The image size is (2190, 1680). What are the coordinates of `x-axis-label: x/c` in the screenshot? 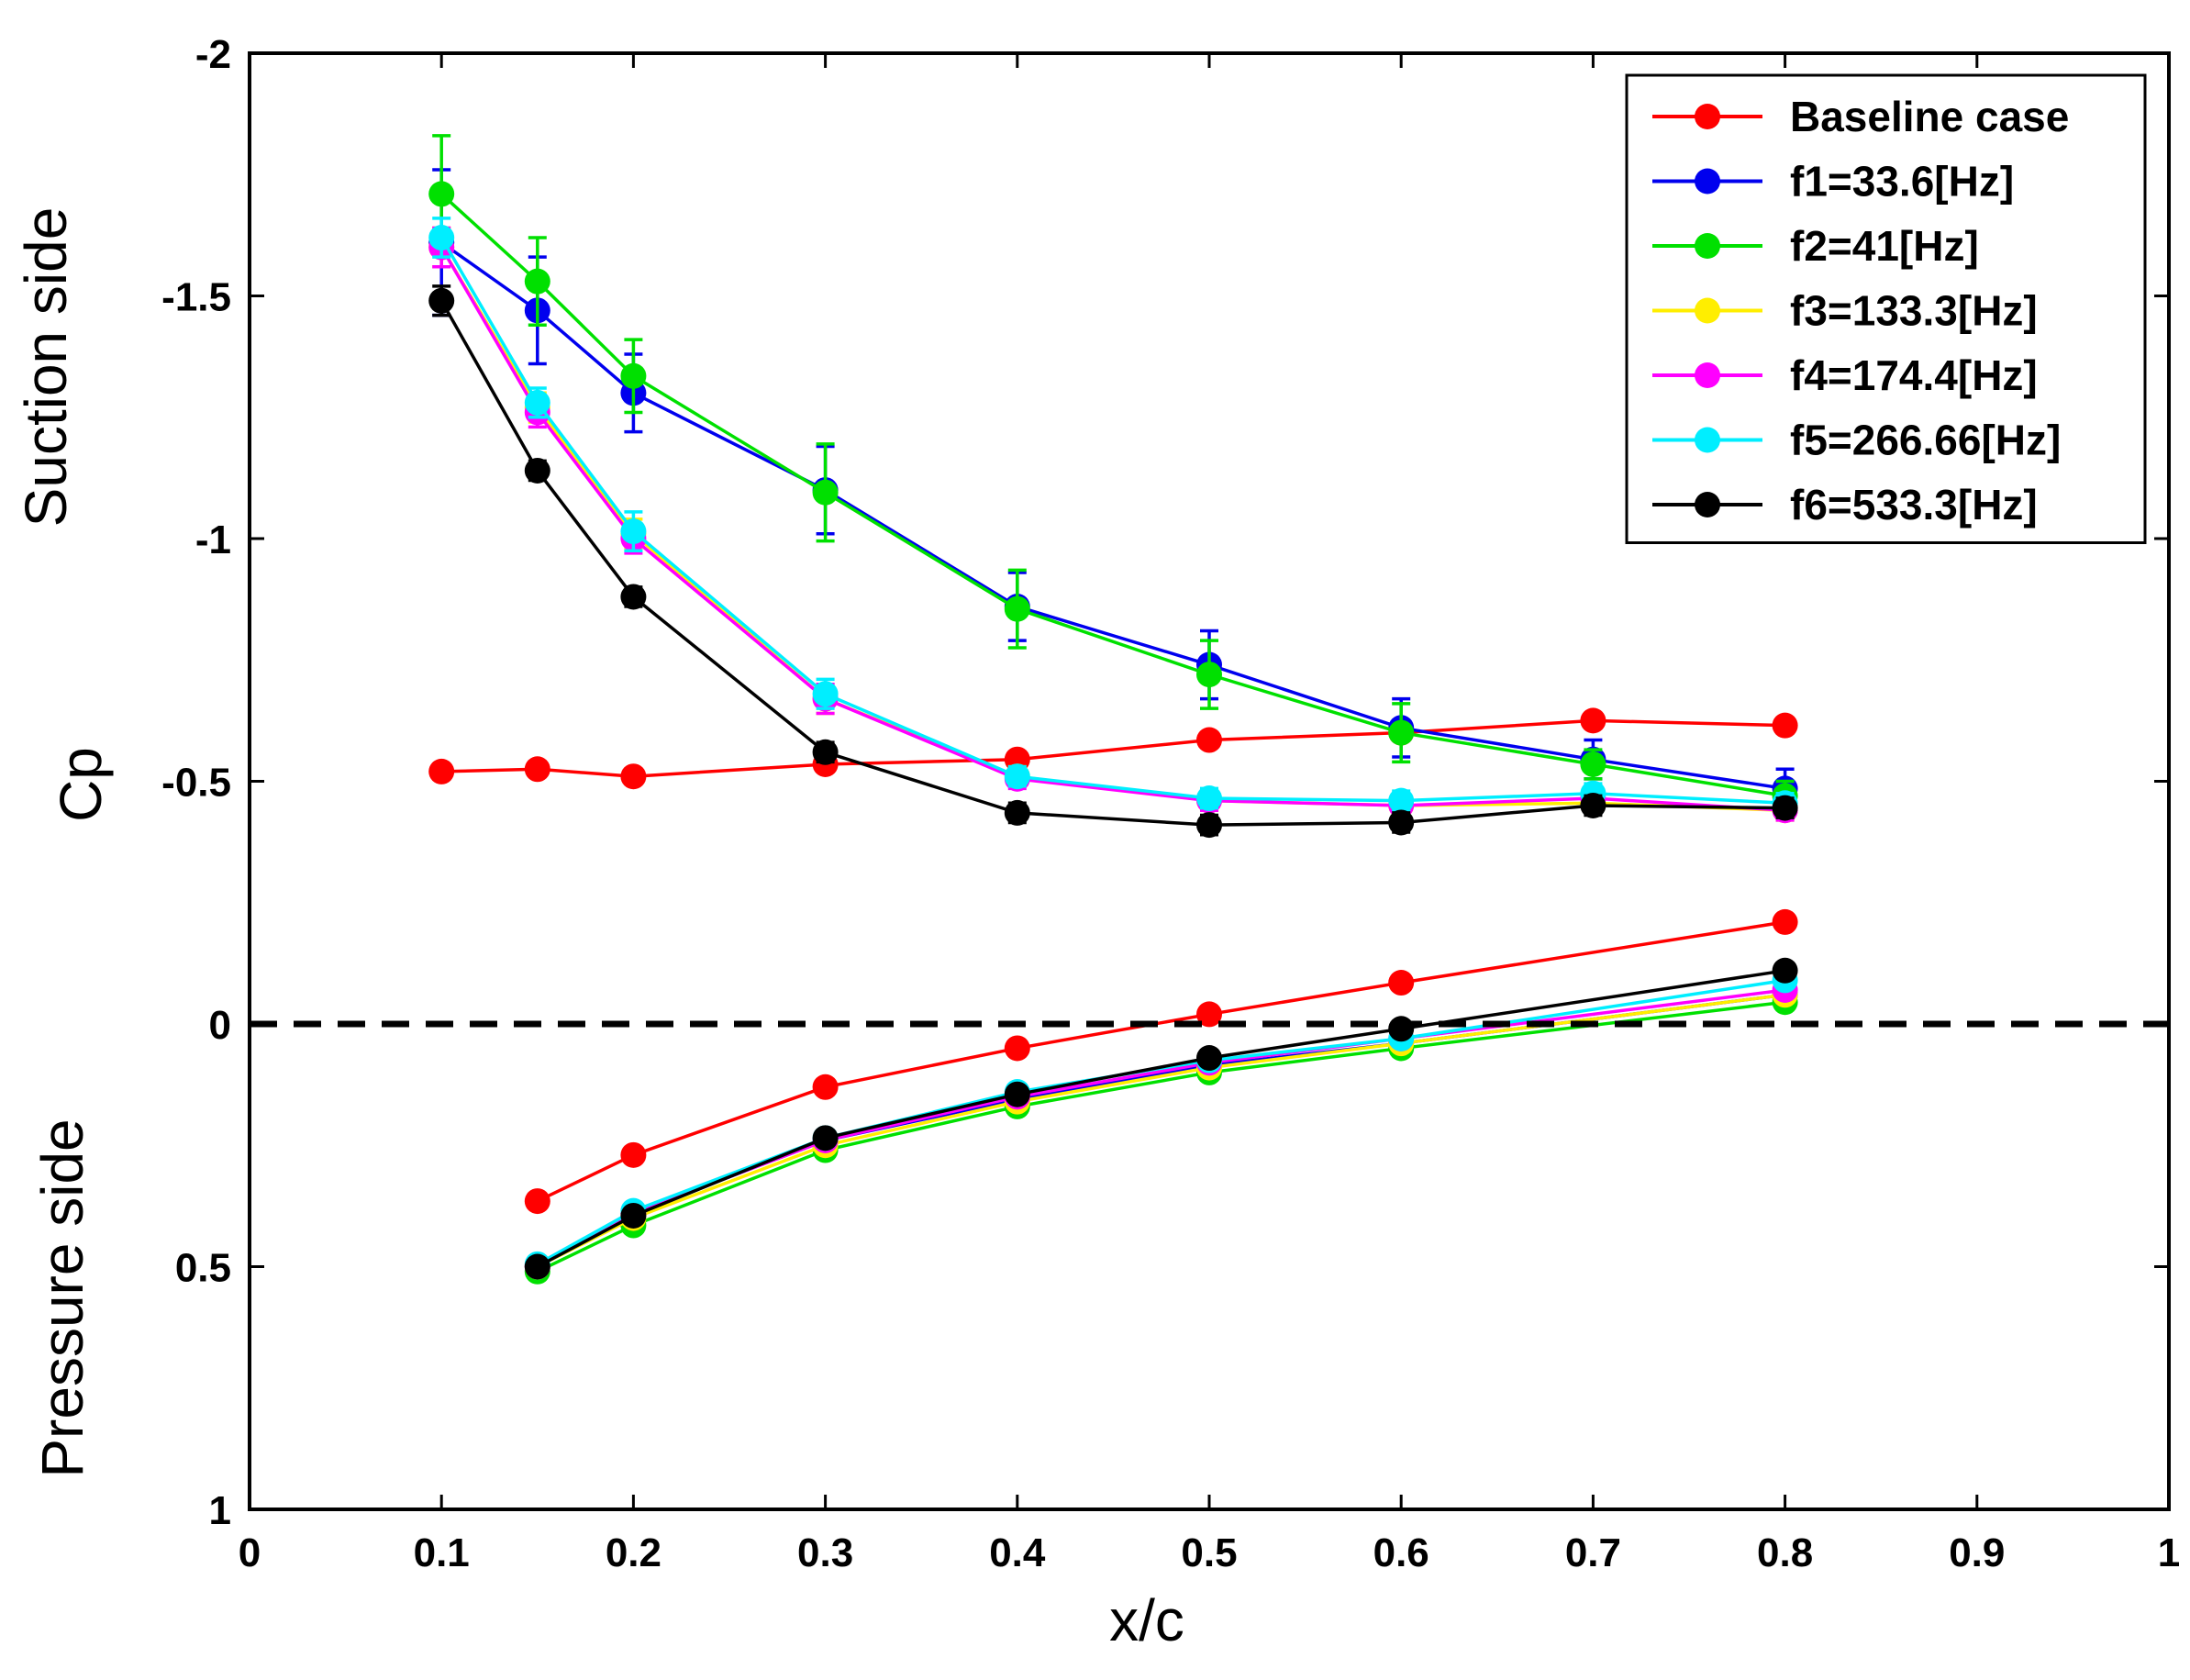 It's located at (1146, 1620).